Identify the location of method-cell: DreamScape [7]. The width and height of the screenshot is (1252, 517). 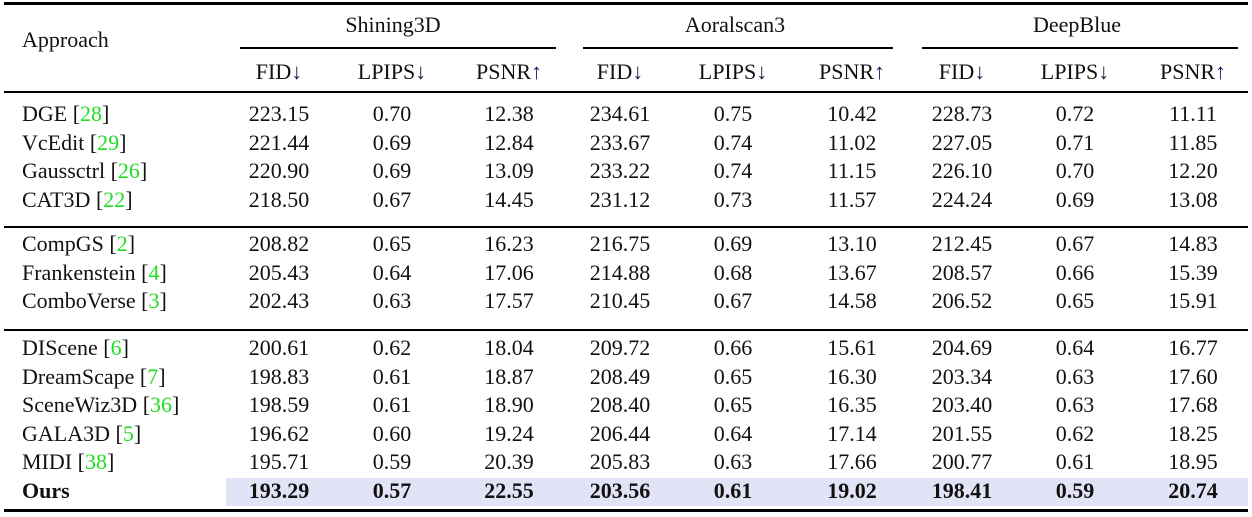
(94, 377).